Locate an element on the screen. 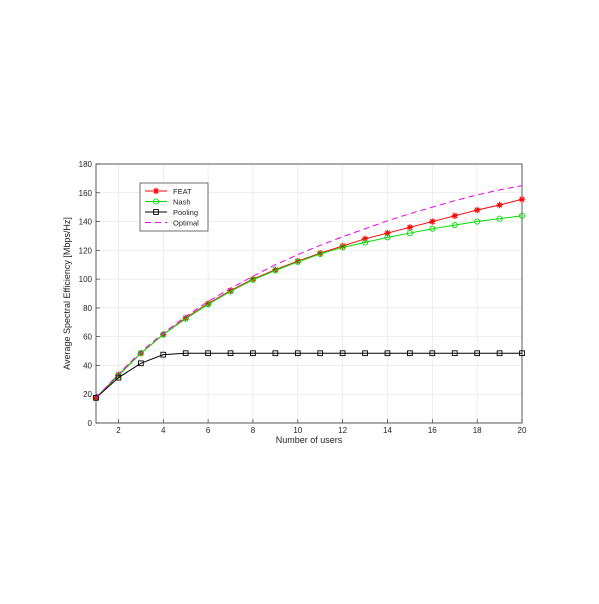 This screenshot has height=604, width=599. x-tick-label: 12 is located at coordinates (342, 430).